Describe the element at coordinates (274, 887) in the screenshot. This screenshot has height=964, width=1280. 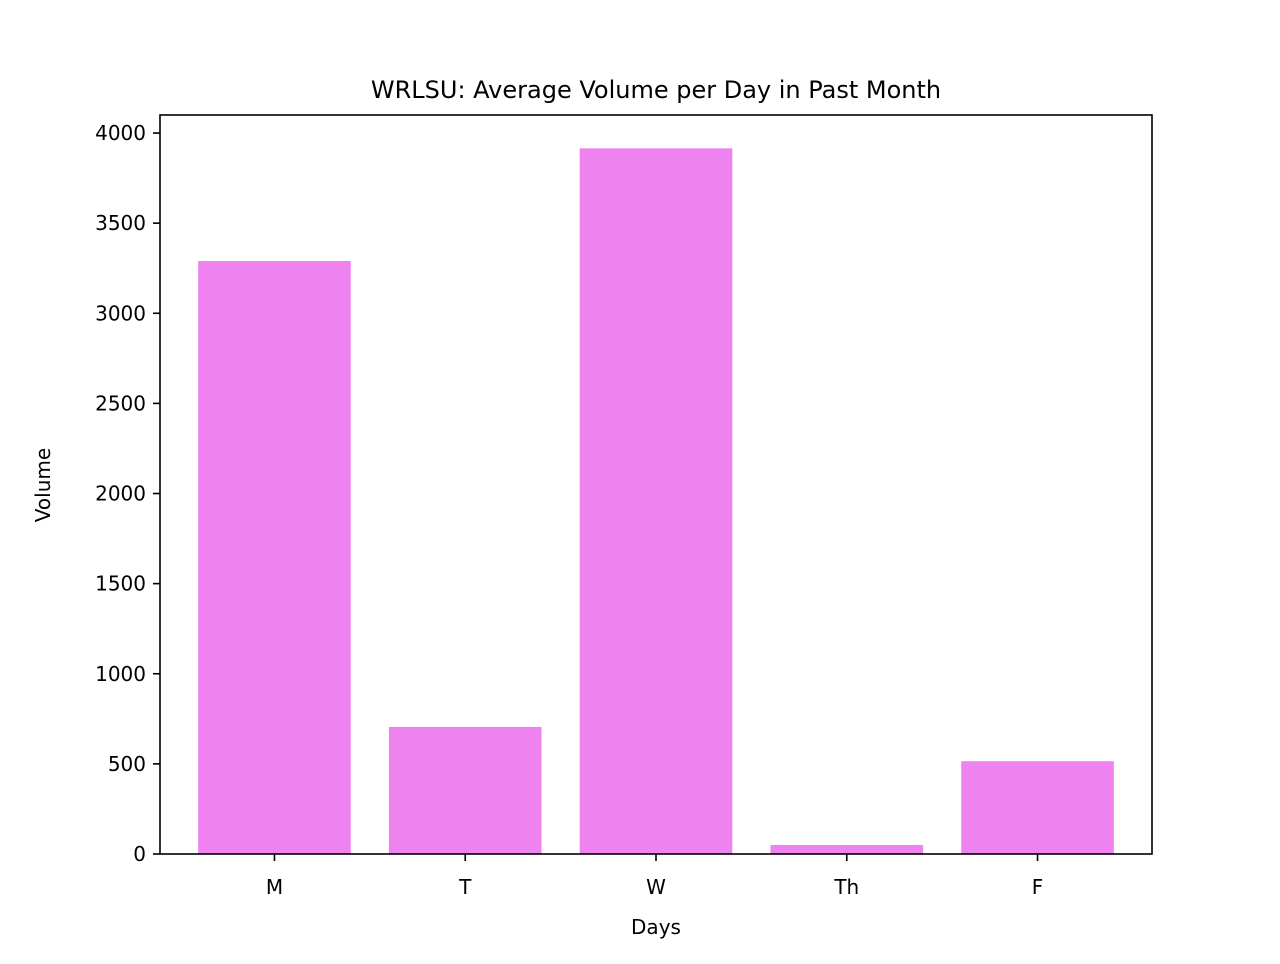
I see `x-tick-label: M` at that location.